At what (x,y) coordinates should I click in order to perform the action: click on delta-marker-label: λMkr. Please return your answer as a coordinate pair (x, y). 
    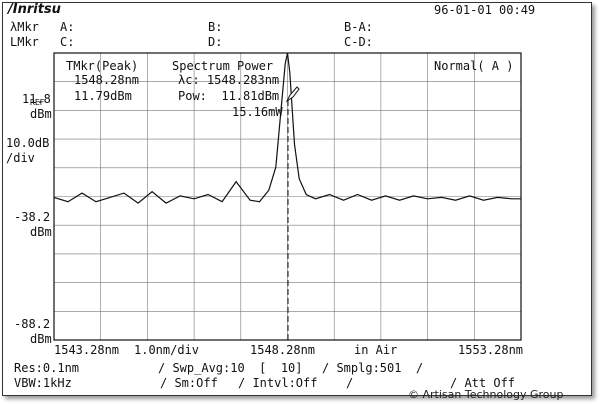
    Looking at the image, I should click on (24, 27).